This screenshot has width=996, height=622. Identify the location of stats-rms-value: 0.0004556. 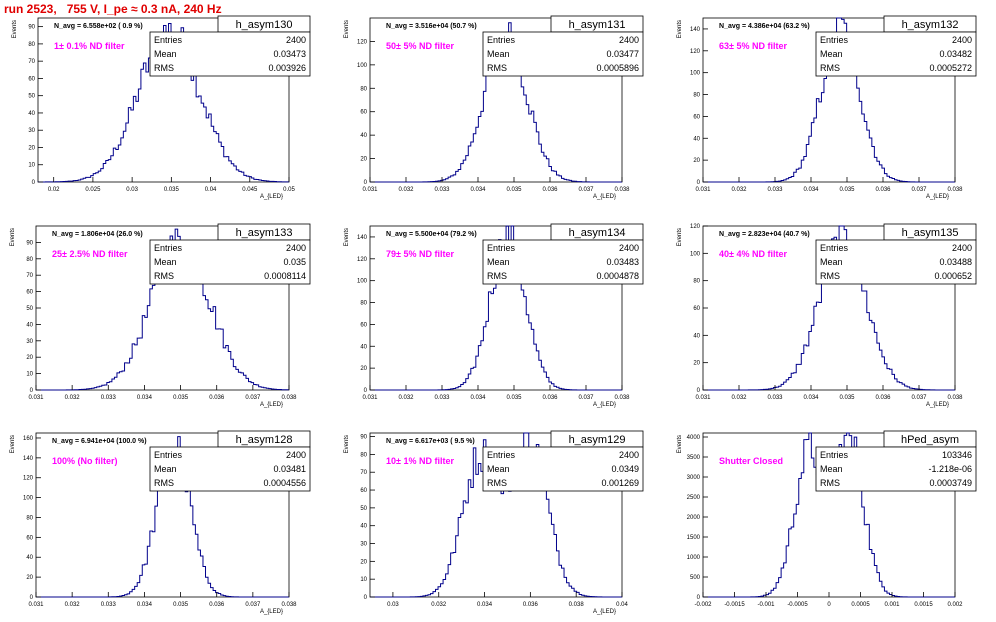
(284, 483).